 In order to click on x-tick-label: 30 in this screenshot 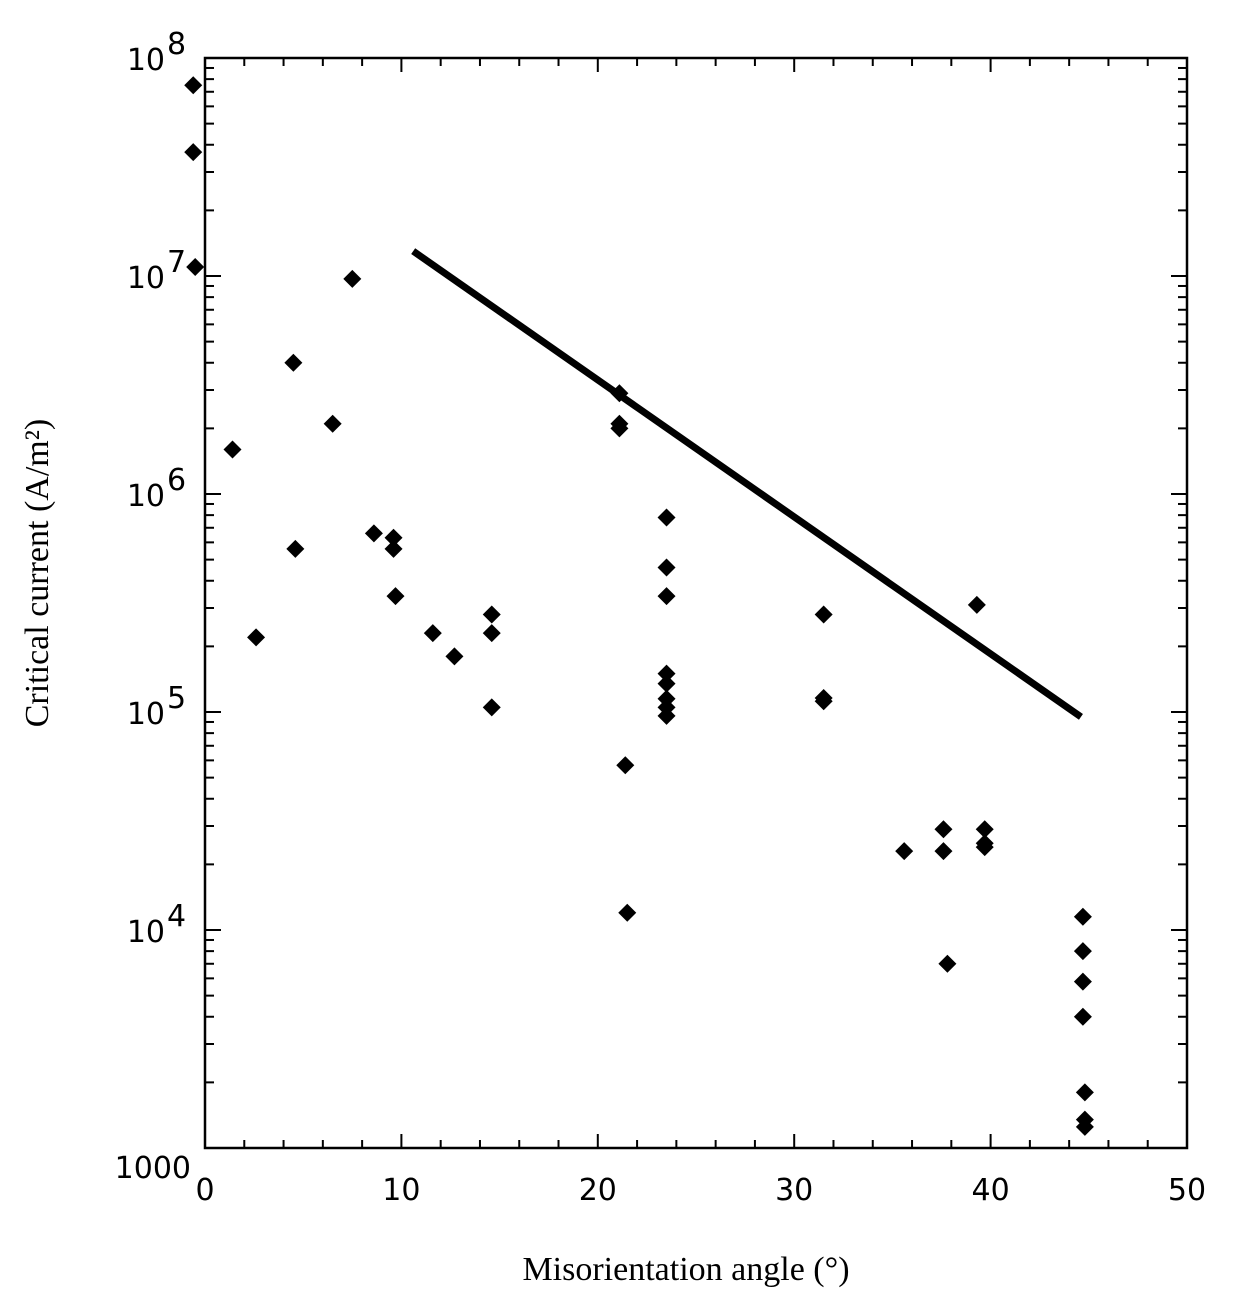, I will do `click(794, 1190)`.